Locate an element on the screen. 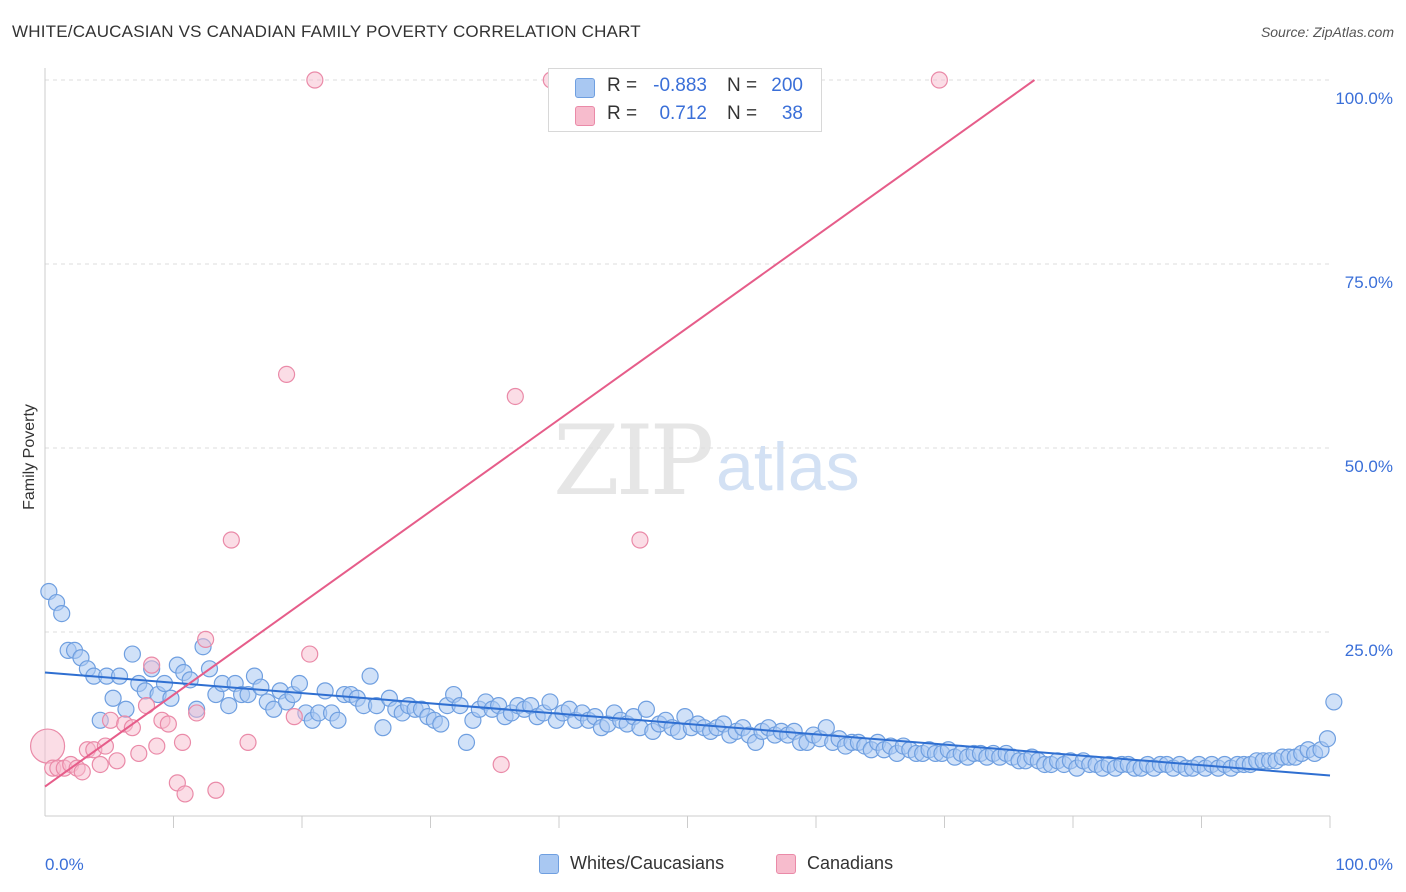 This screenshot has height=892, width=1406. legend-n-value: 200 is located at coordinates (787, 85).